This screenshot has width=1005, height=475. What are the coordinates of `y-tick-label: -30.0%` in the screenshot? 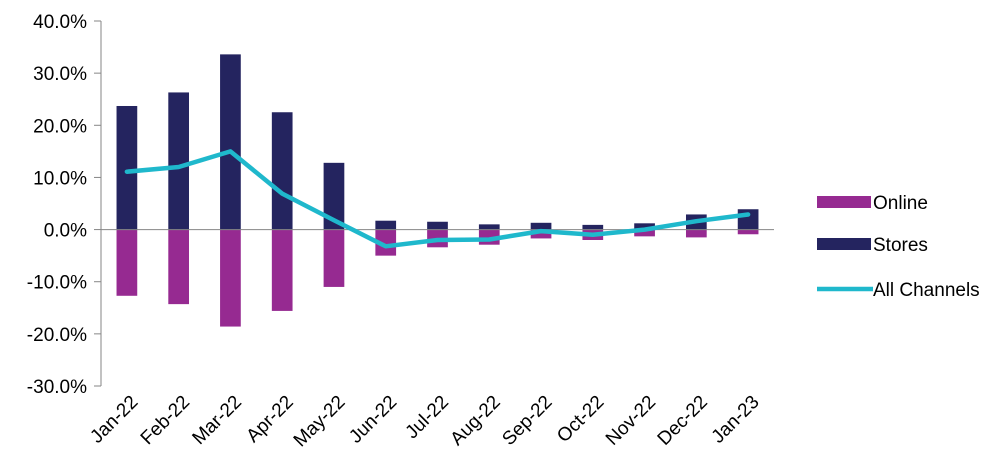 It's located at (57, 387).